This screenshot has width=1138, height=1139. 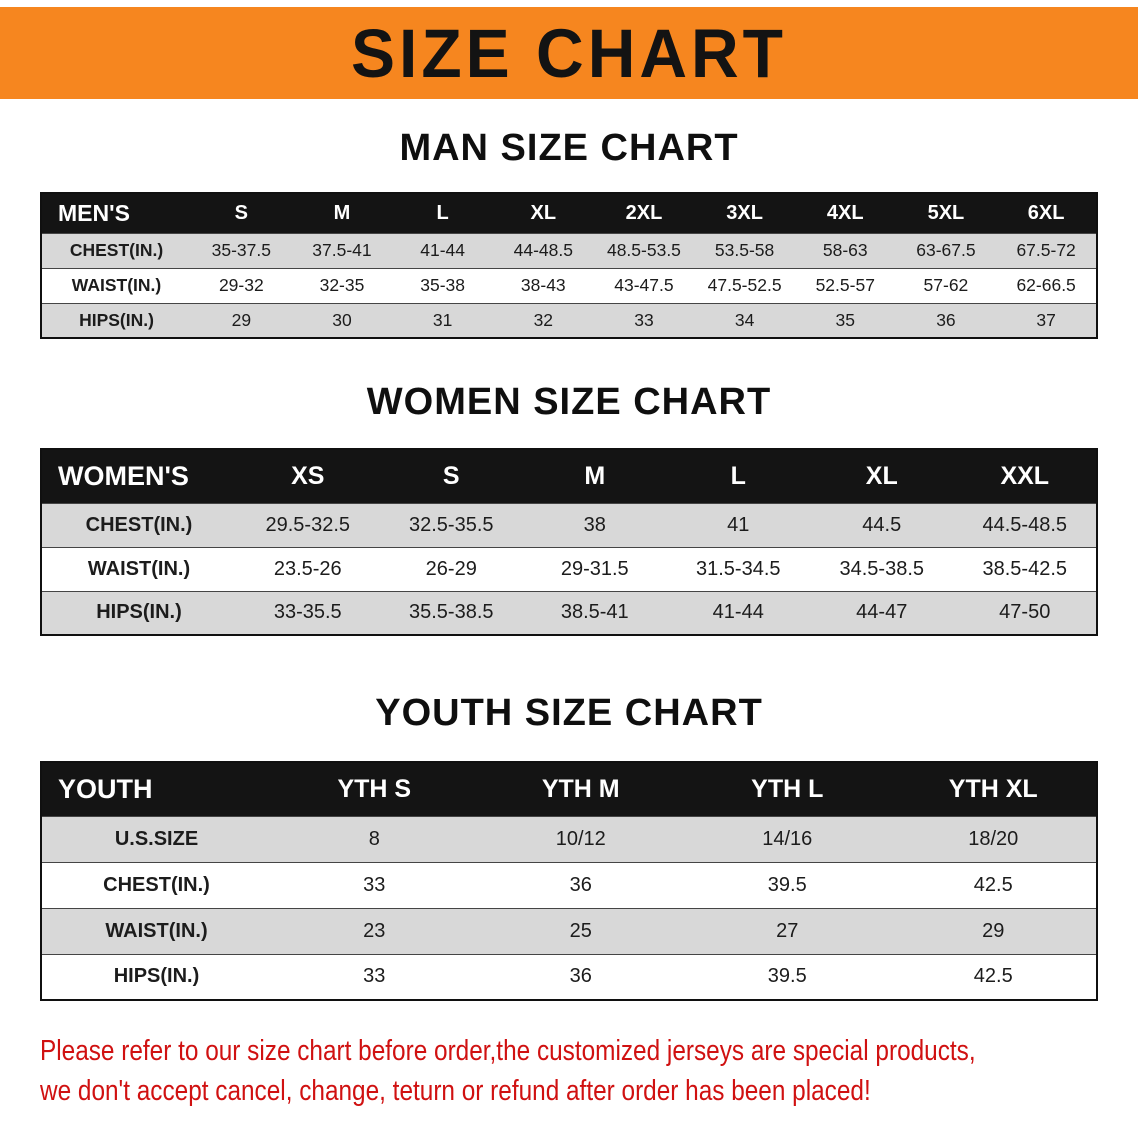 What do you see at coordinates (1025, 612) in the screenshot?
I see `size-value: 47-50` at bounding box center [1025, 612].